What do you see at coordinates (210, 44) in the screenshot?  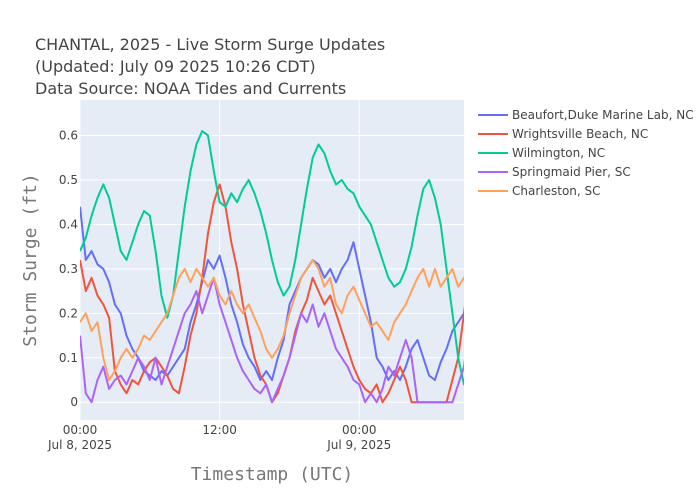 I see `chart-title-line-1: CHANTAL, 2025 - Live Storm Surge Updates` at bounding box center [210, 44].